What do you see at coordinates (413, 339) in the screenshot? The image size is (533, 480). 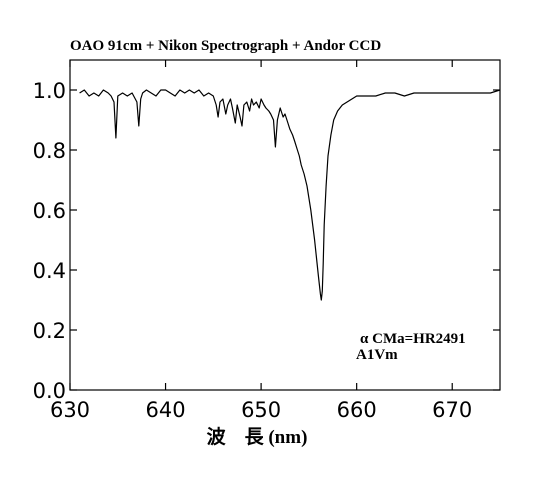 I see `star-name-annotation: α CMa=HR2491` at bounding box center [413, 339].